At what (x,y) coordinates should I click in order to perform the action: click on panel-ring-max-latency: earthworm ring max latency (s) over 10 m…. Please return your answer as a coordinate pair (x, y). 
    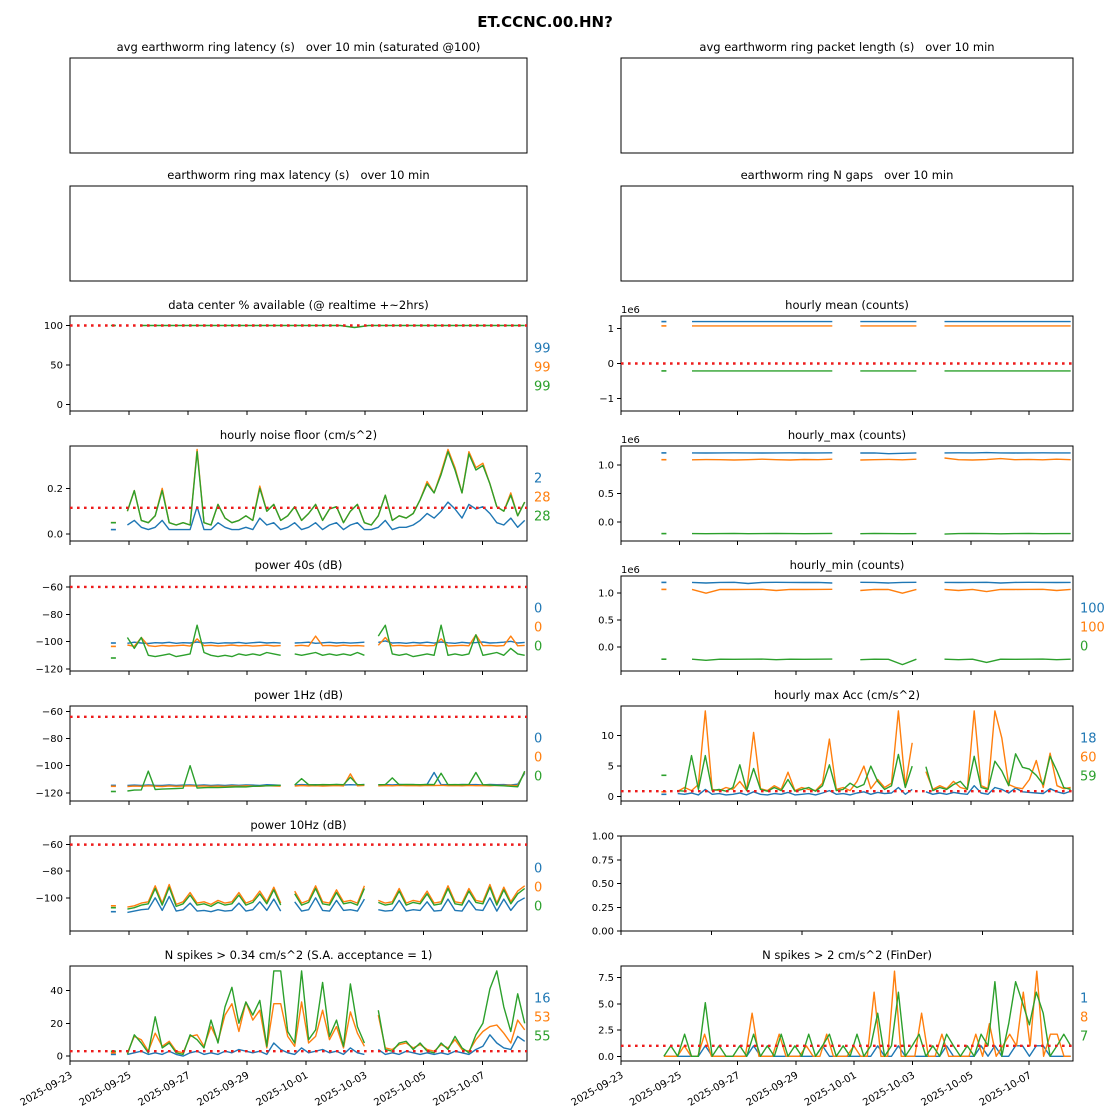
    Looking at the image, I should click on (298, 225).